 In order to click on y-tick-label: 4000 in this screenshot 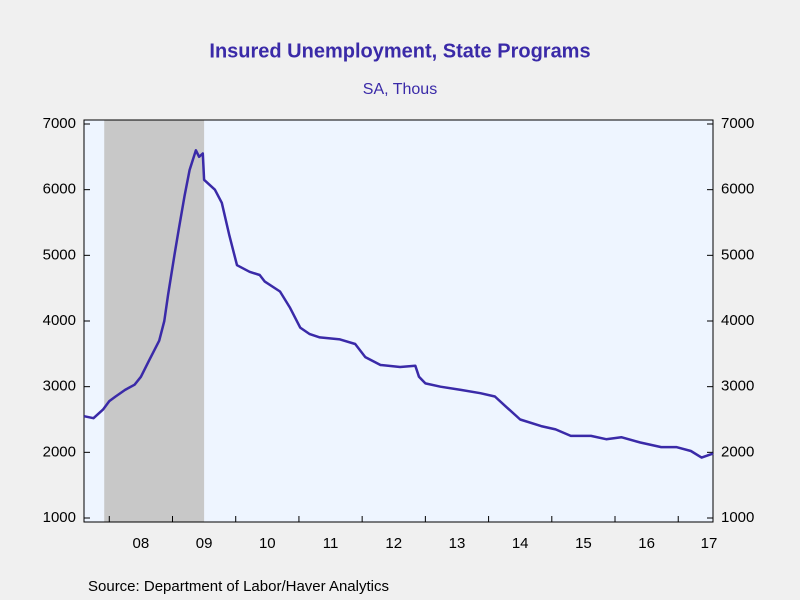, I will do `click(59, 320)`.